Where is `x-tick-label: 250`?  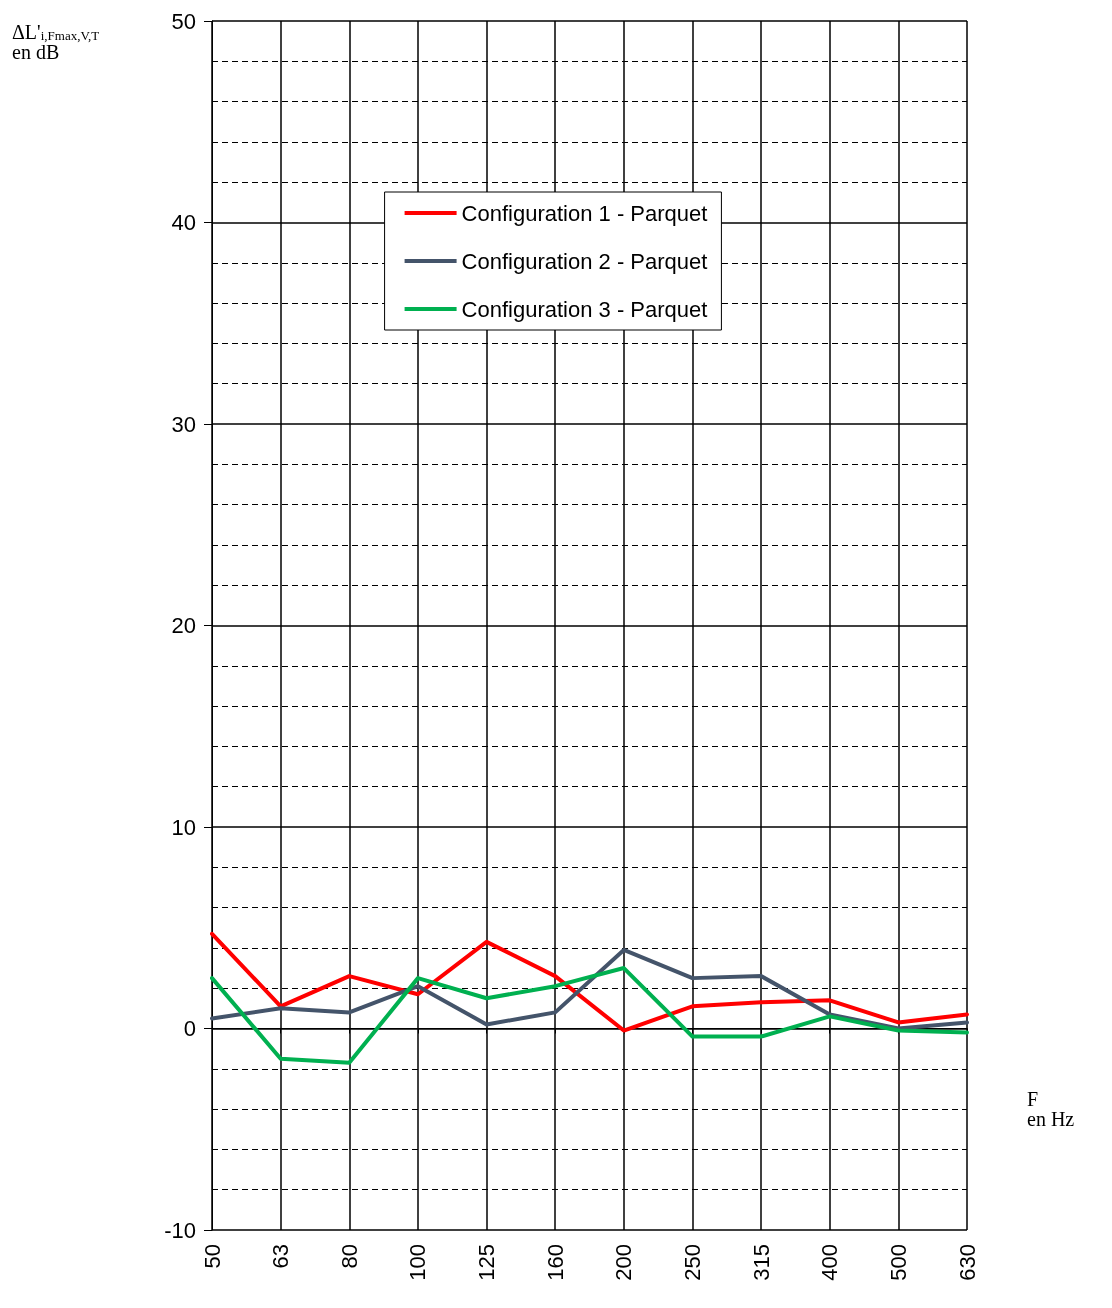
x-tick-label: 250 is located at coordinates (692, 1262).